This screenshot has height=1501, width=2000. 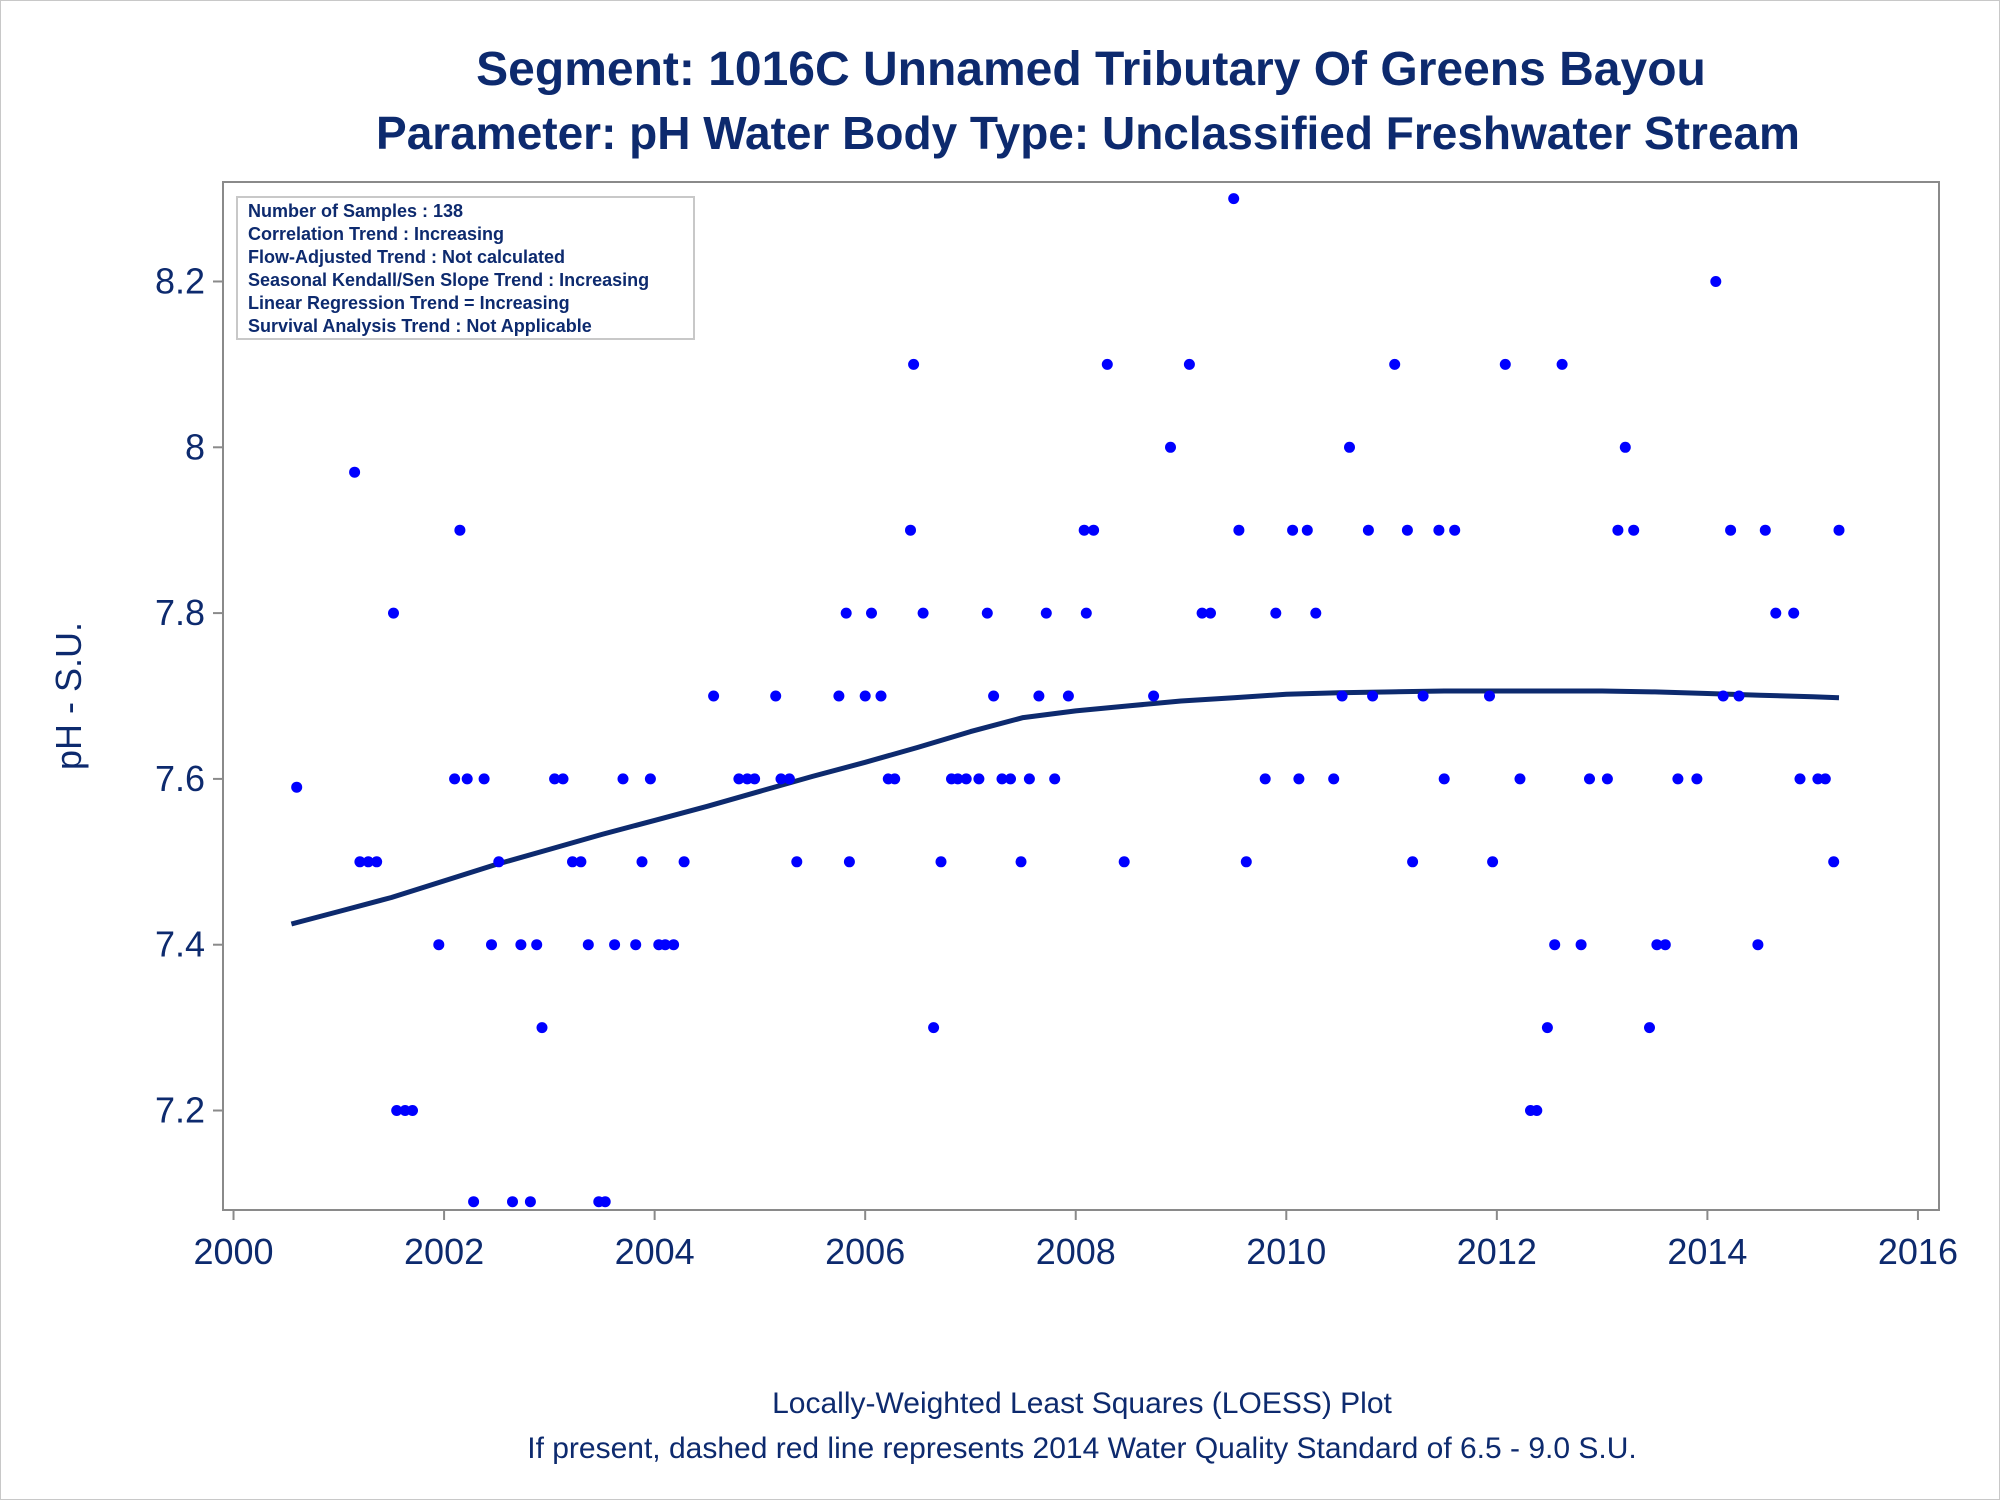 What do you see at coordinates (180, 944) in the screenshot?
I see `y-tick-label: 7.4` at bounding box center [180, 944].